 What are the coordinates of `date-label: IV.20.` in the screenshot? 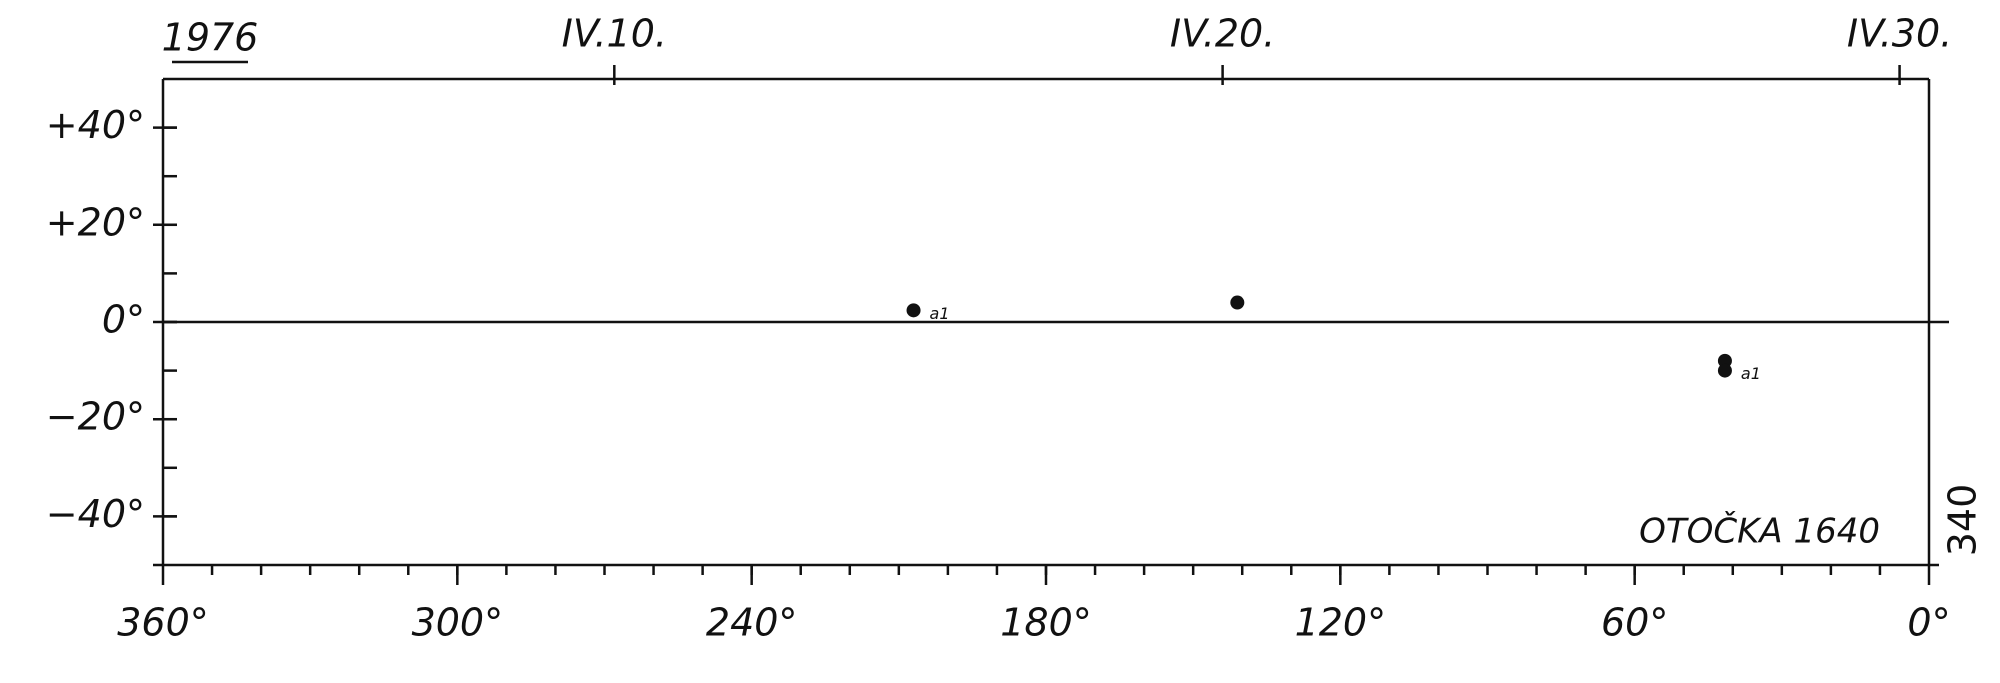 It's located at (1222, 34).